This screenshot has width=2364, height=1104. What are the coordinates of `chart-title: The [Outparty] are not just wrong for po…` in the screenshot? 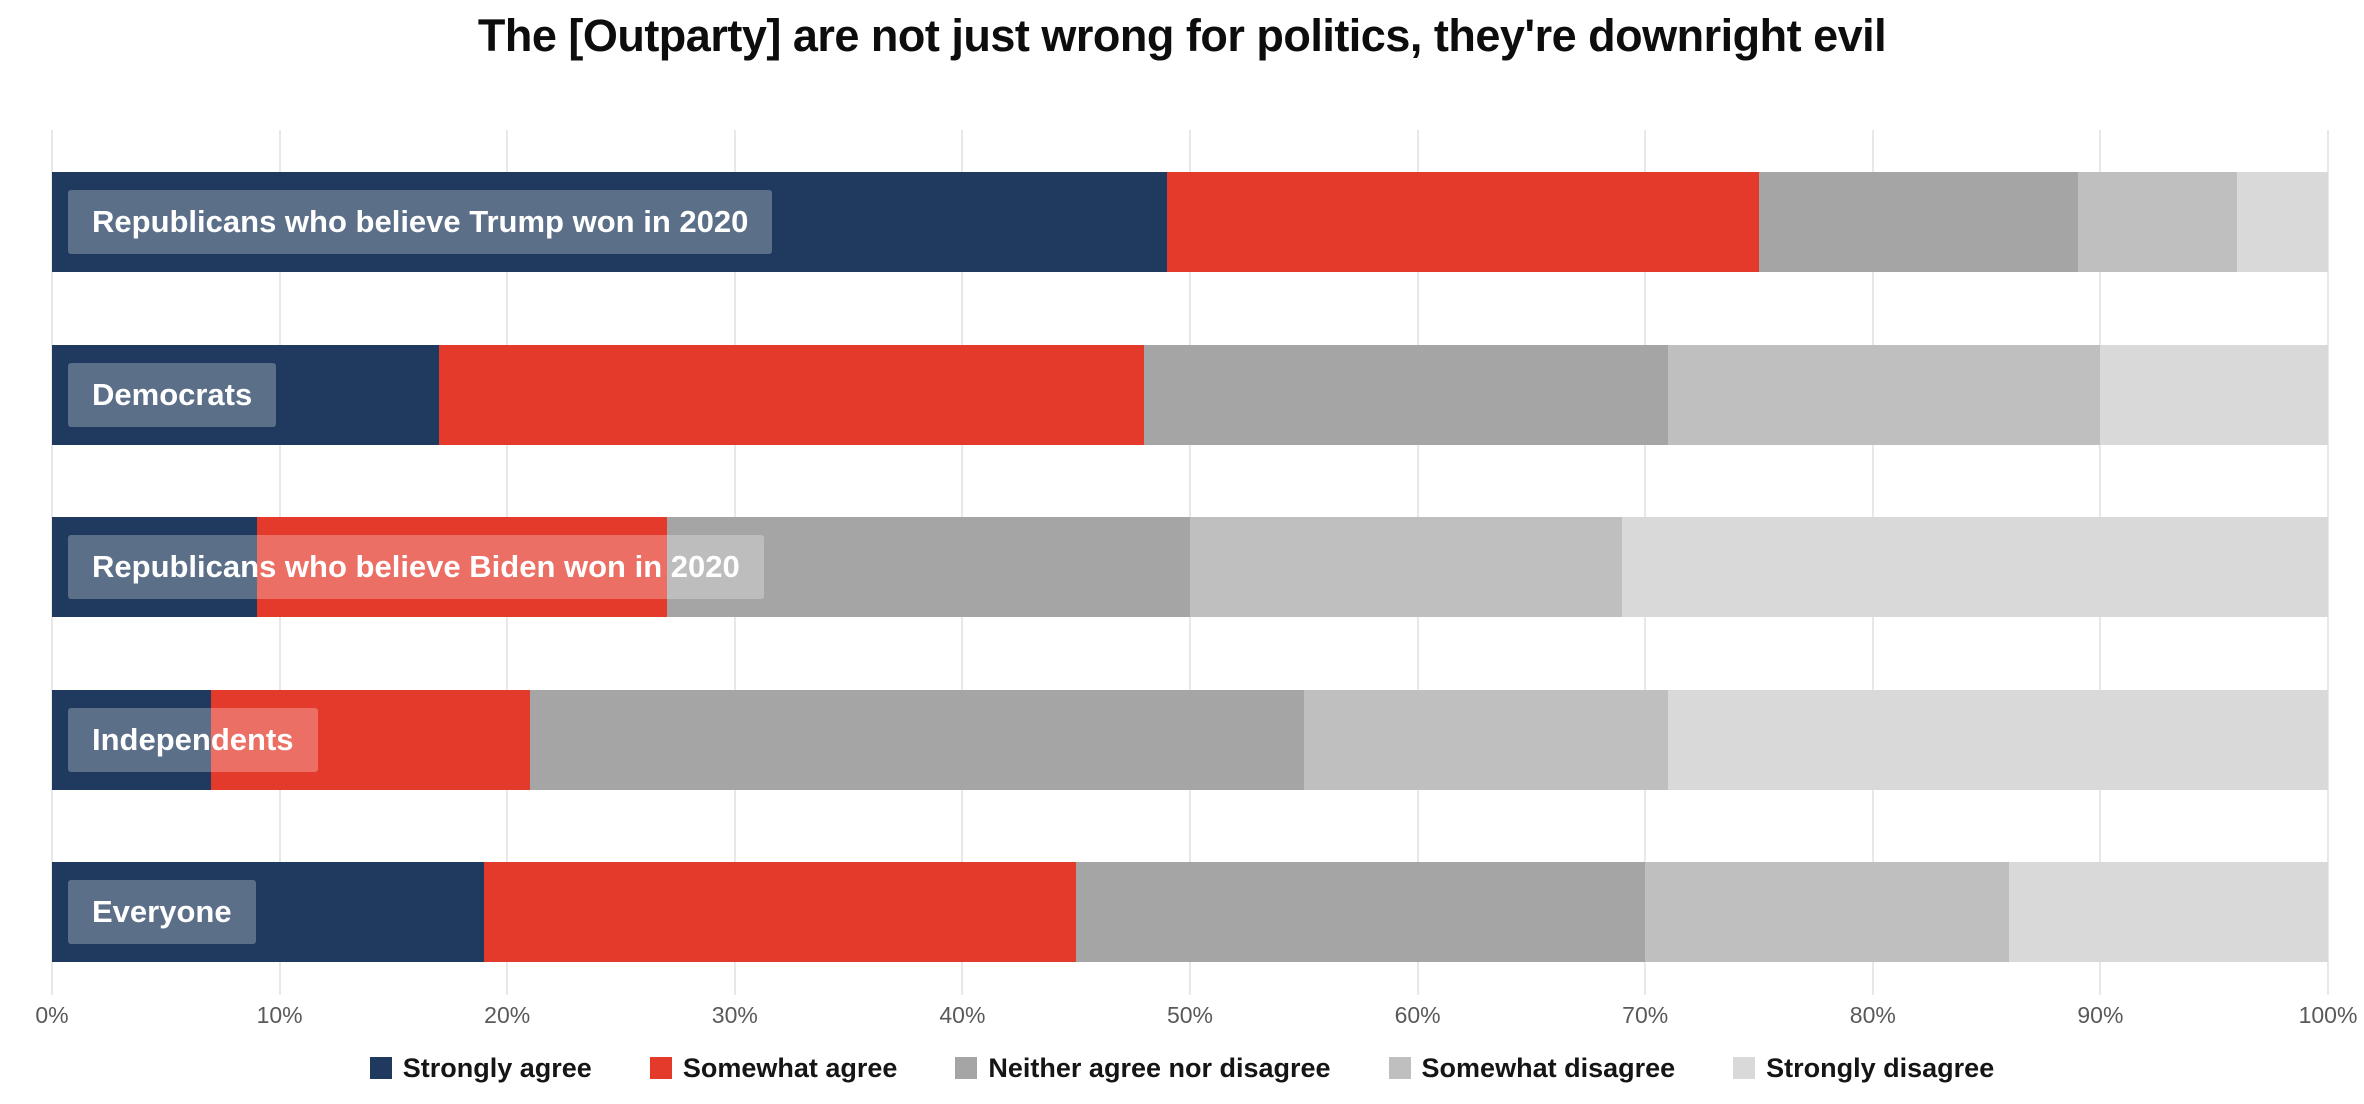 It's located at (1182, 35).